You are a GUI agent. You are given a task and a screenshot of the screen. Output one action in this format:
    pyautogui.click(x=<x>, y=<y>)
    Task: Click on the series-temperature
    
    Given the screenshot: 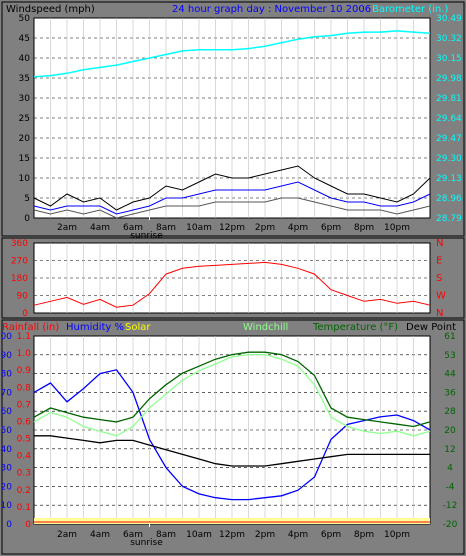 What is the action you would take?
    pyautogui.click(x=232, y=389)
    